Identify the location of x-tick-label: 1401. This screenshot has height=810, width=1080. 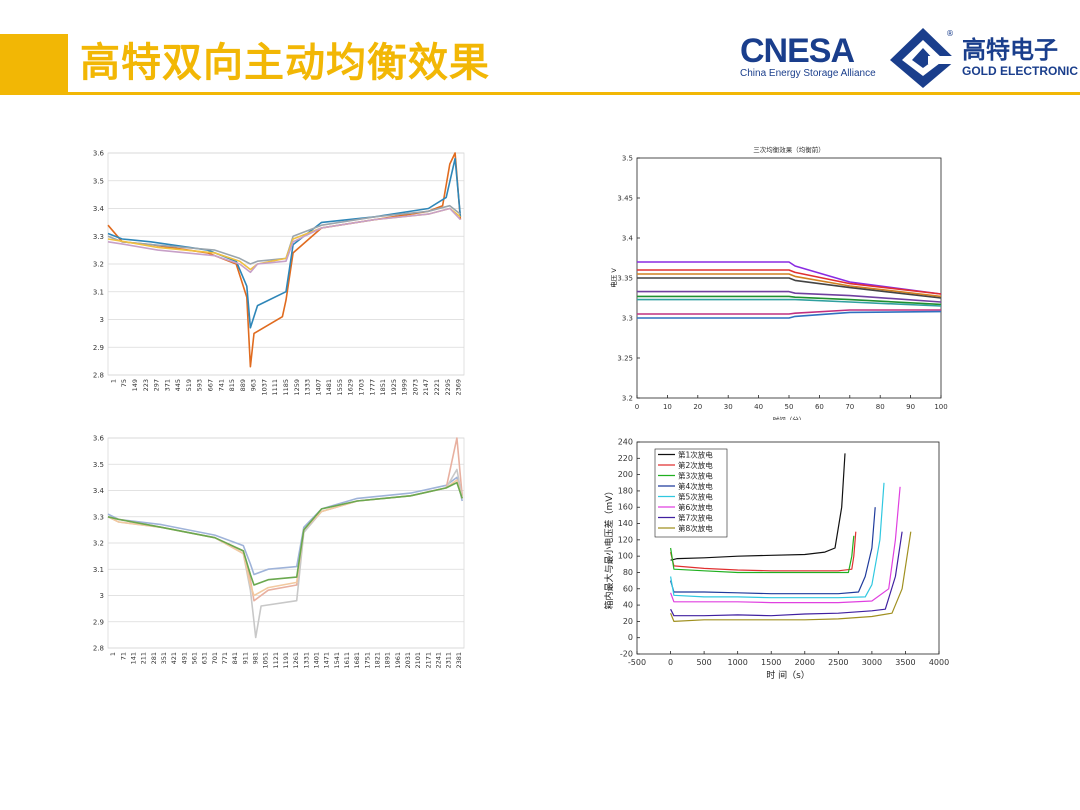
(317, 660).